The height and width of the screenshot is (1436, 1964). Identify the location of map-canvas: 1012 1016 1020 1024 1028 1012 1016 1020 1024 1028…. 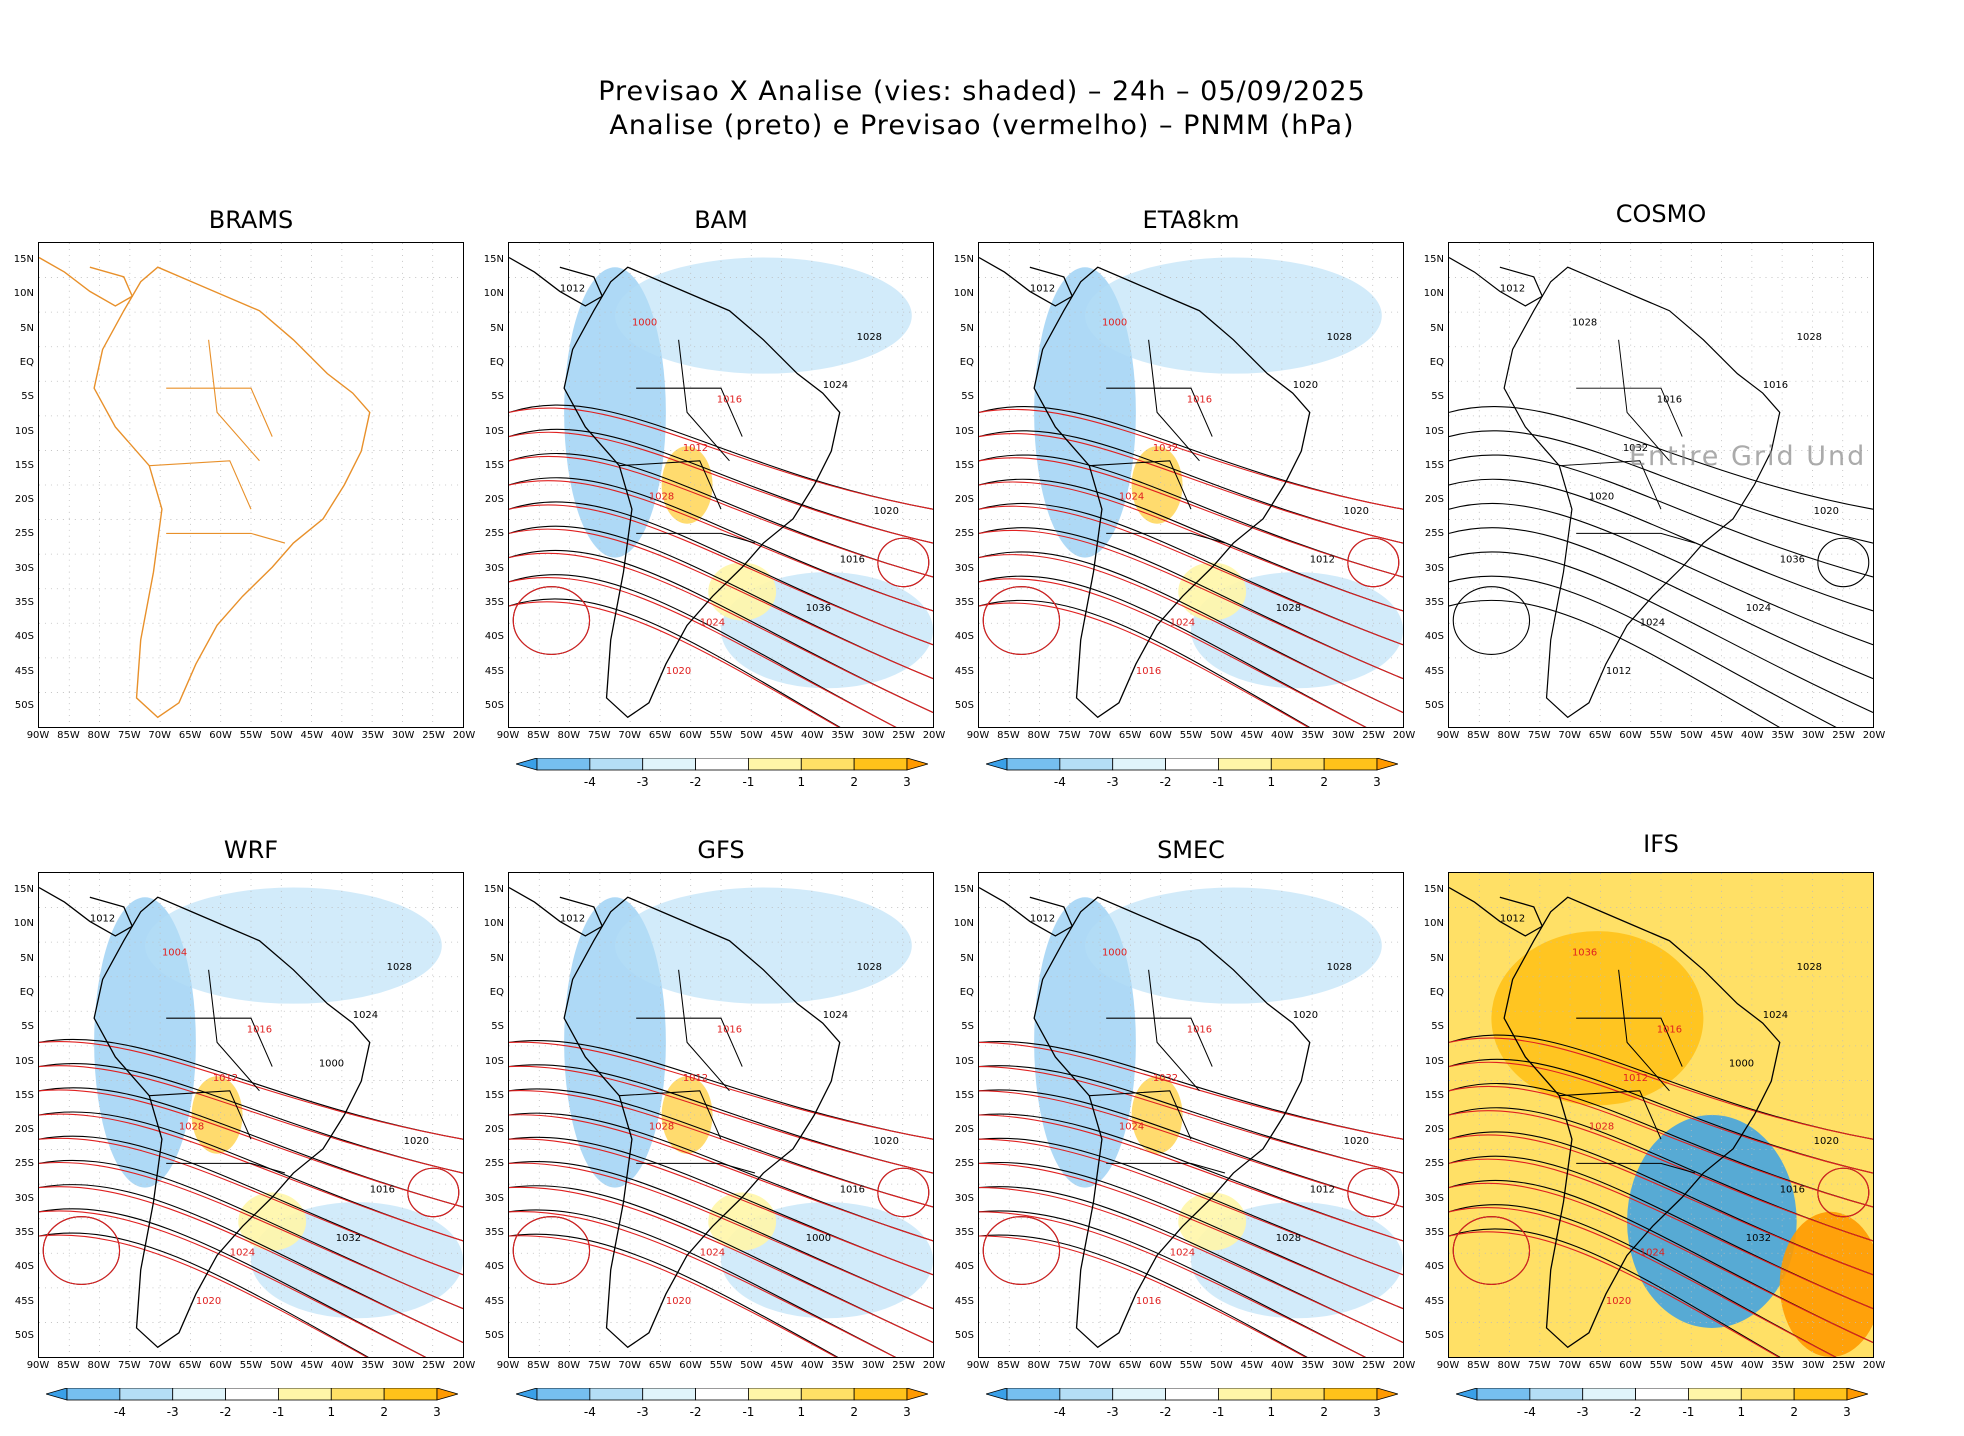
(251, 1115).